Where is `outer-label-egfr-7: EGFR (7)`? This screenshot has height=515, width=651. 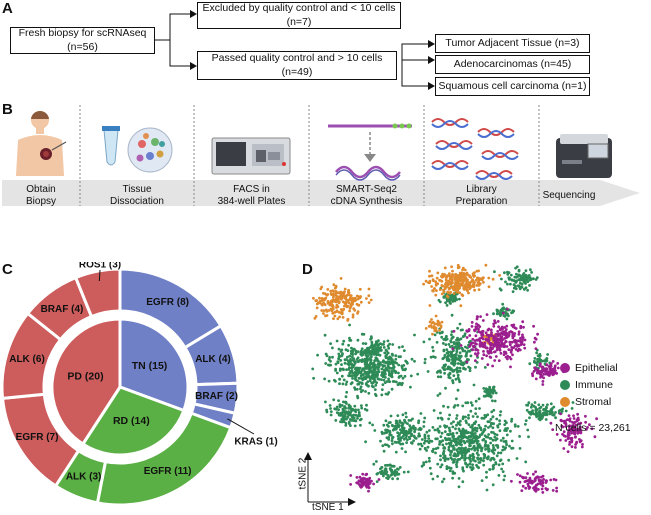 outer-label-egfr-7: EGFR (7) is located at coordinates (37, 437).